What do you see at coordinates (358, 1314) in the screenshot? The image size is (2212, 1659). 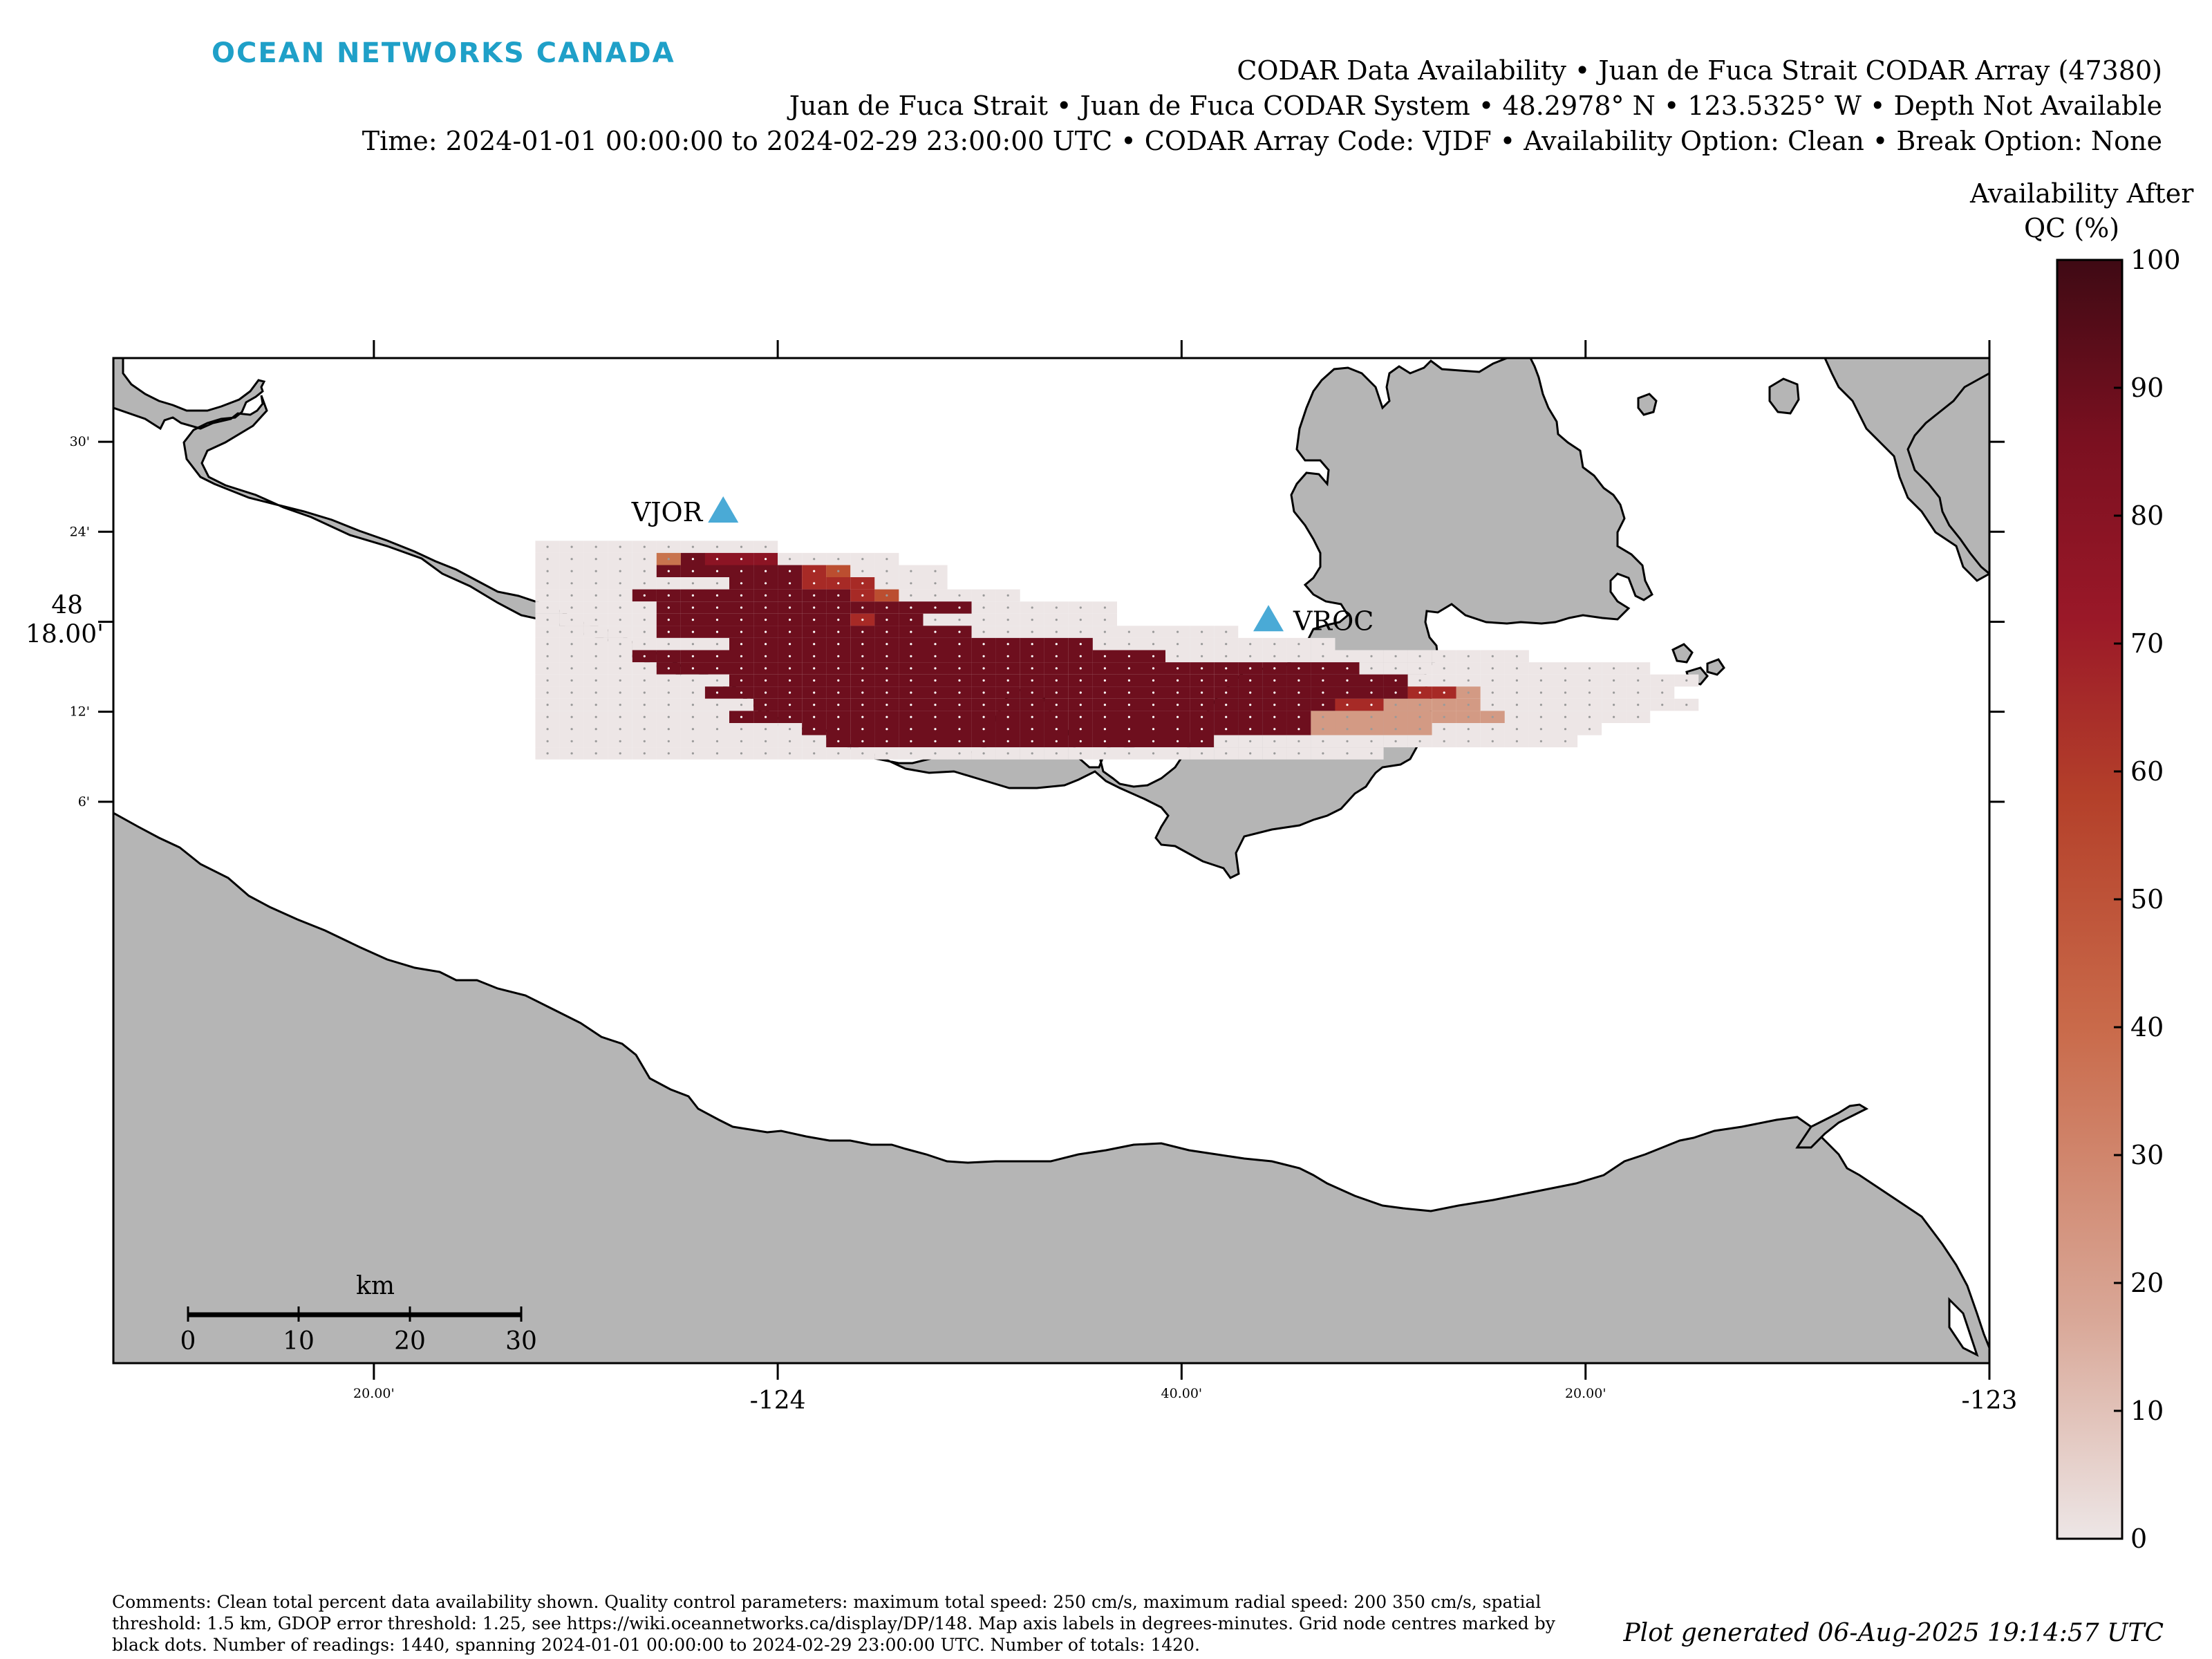 I see `scale-bar: km 0 10 20 30` at bounding box center [358, 1314].